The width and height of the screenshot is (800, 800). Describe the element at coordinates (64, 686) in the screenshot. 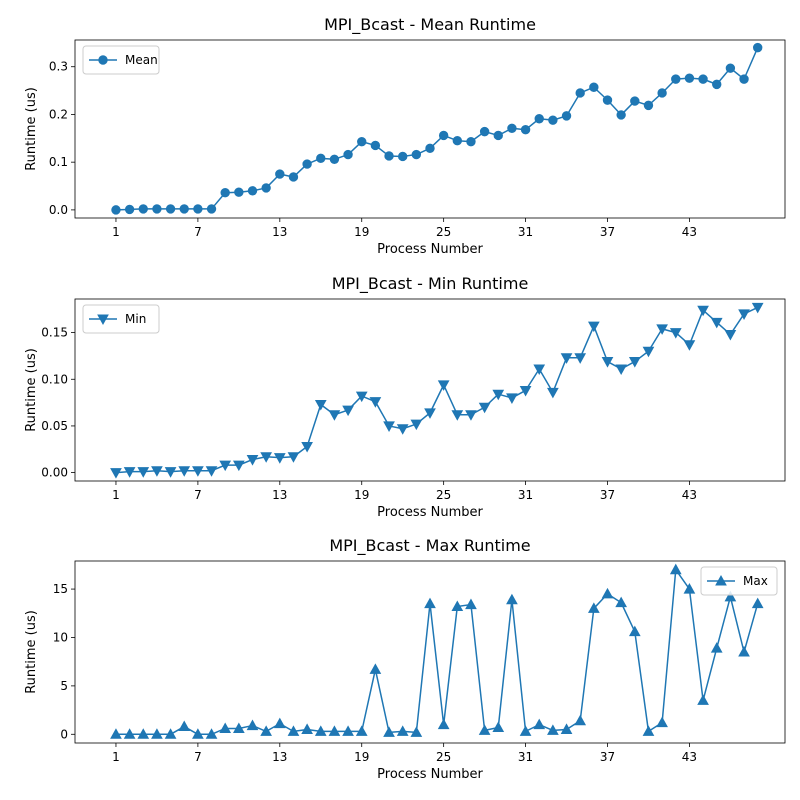

I see `y-tick-label: 5` at that location.